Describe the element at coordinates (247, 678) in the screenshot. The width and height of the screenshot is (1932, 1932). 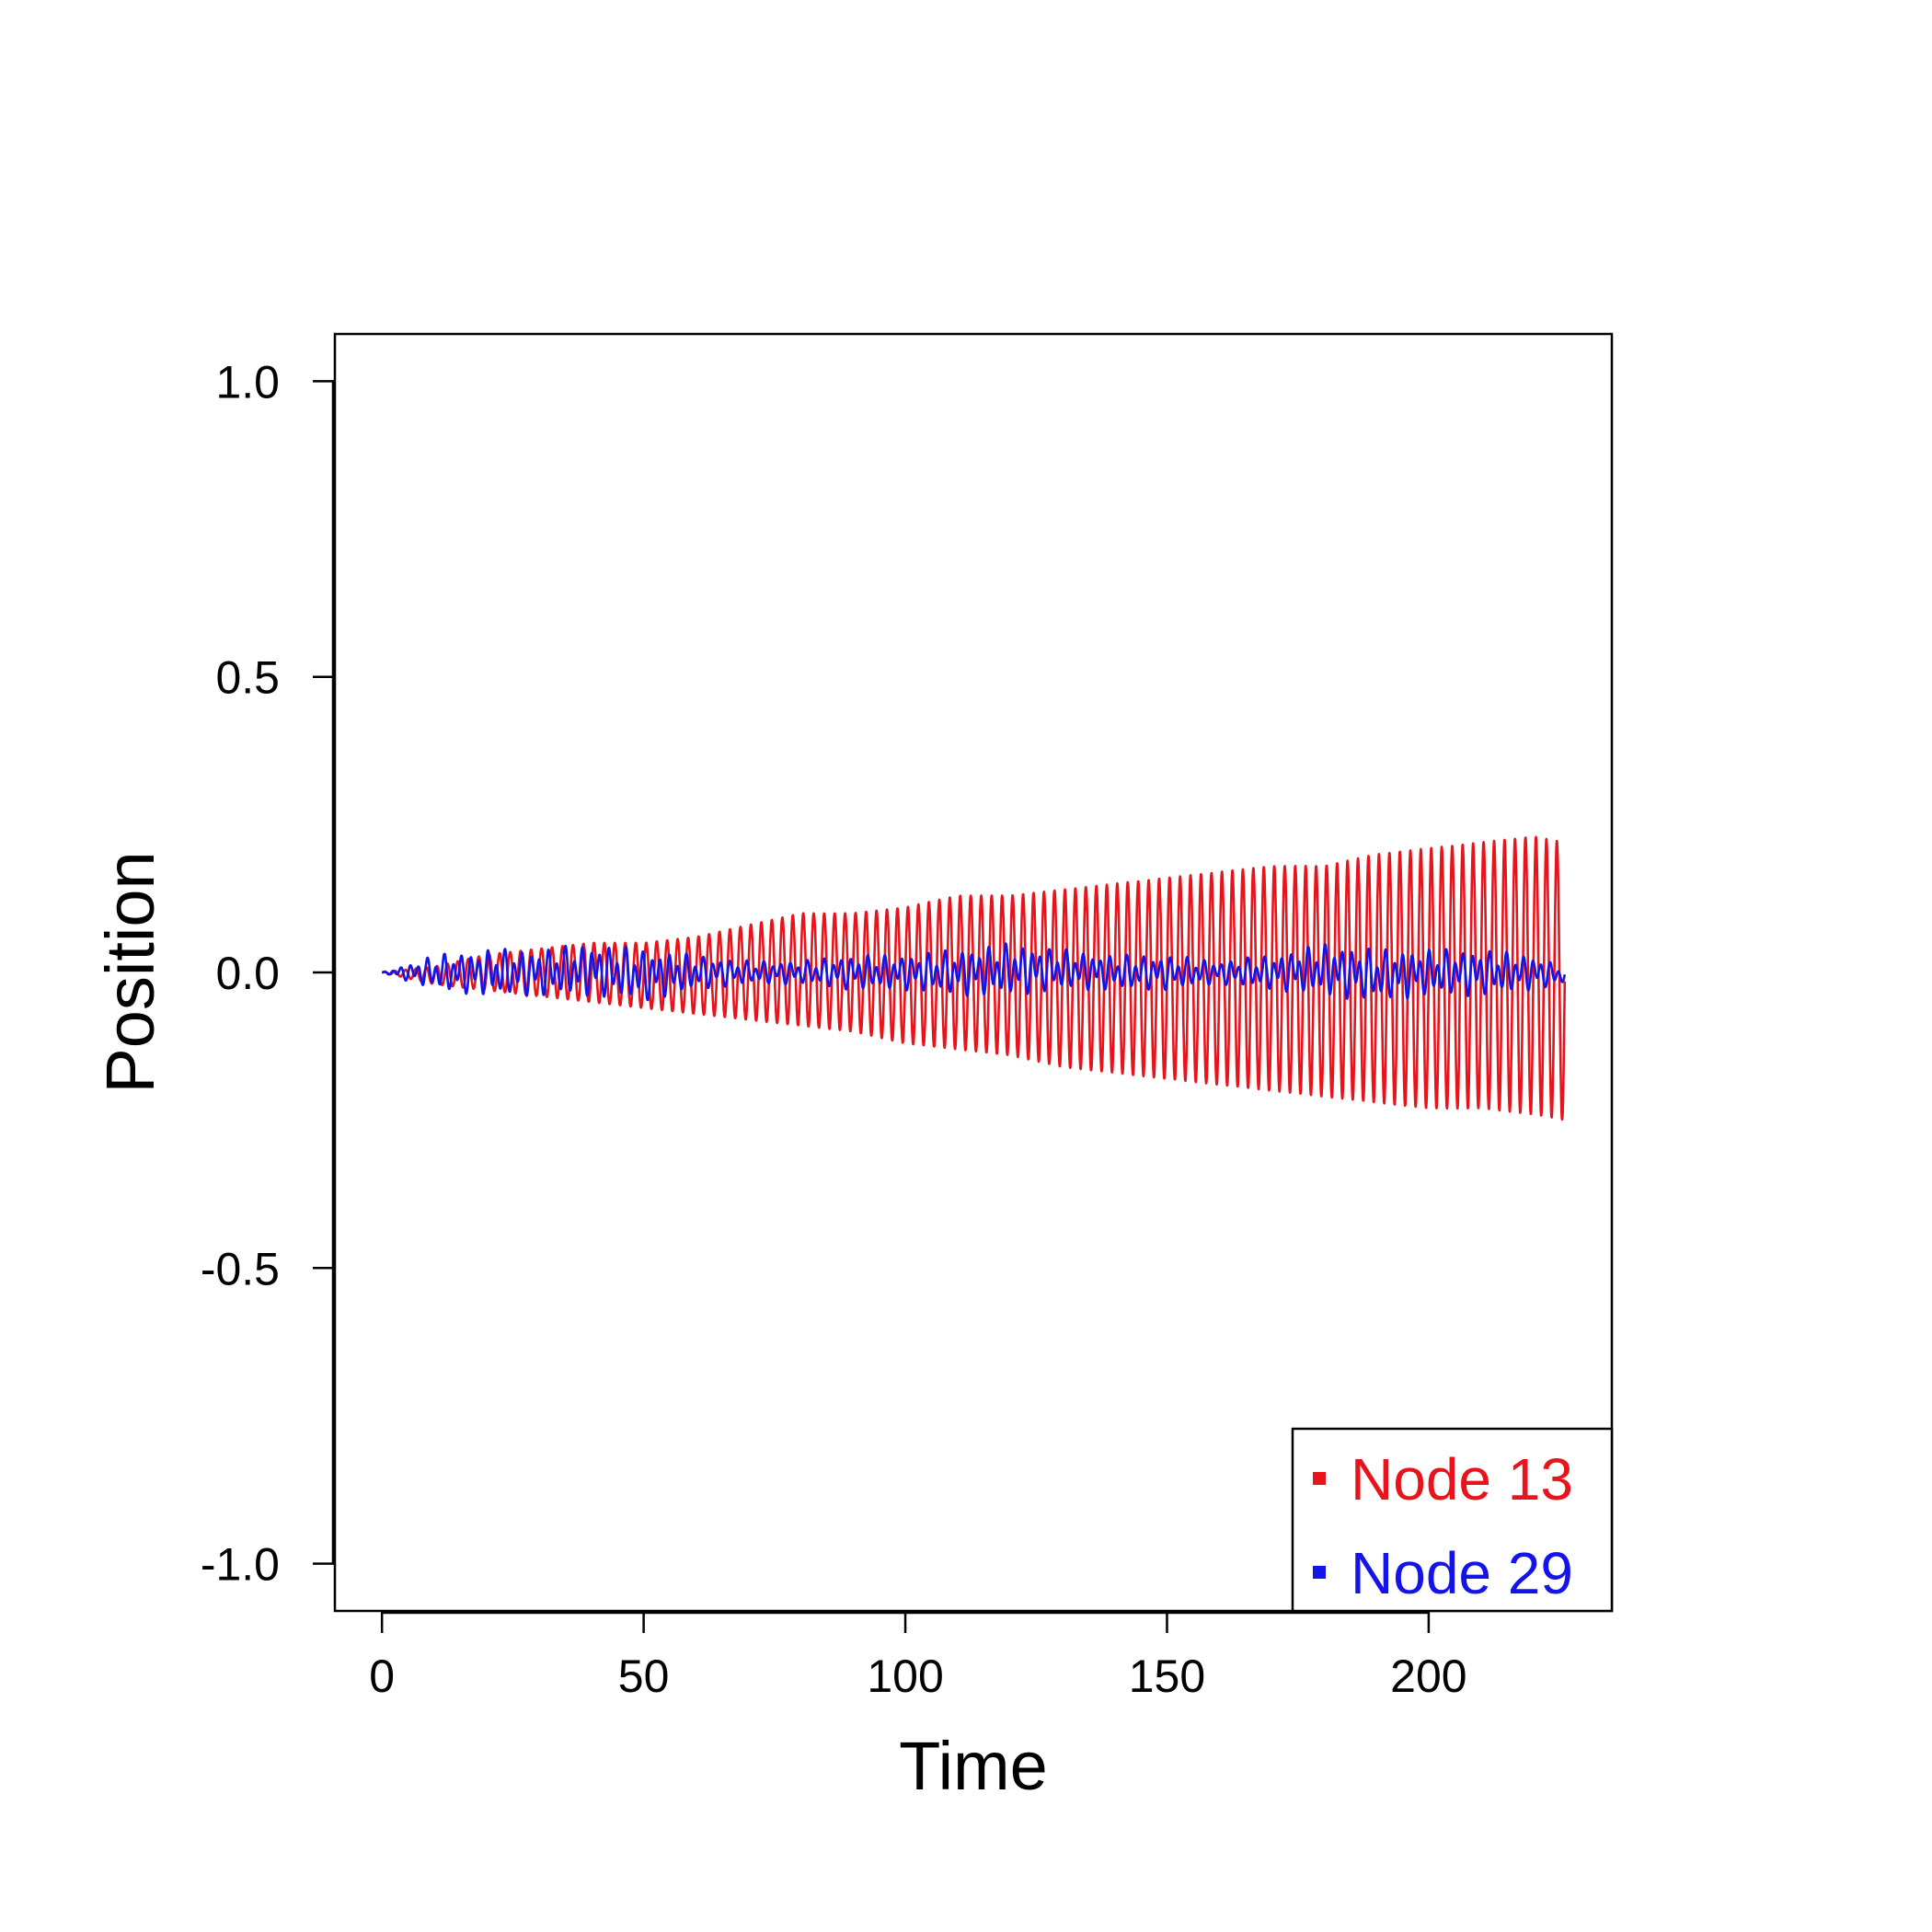
I see `y-tick-label: 0.5` at that location.